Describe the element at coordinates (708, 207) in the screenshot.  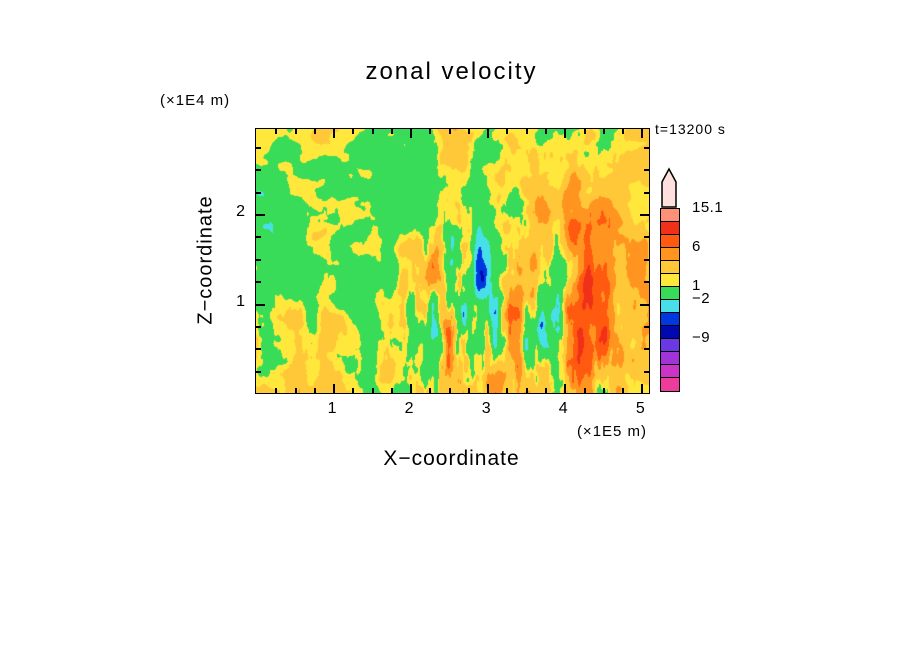
I see `colorbar-label: 15.1` at that location.